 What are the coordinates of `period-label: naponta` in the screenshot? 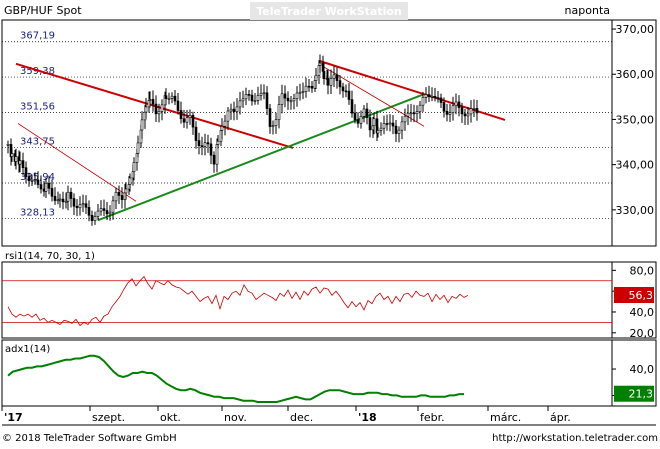 It's located at (587, 10).